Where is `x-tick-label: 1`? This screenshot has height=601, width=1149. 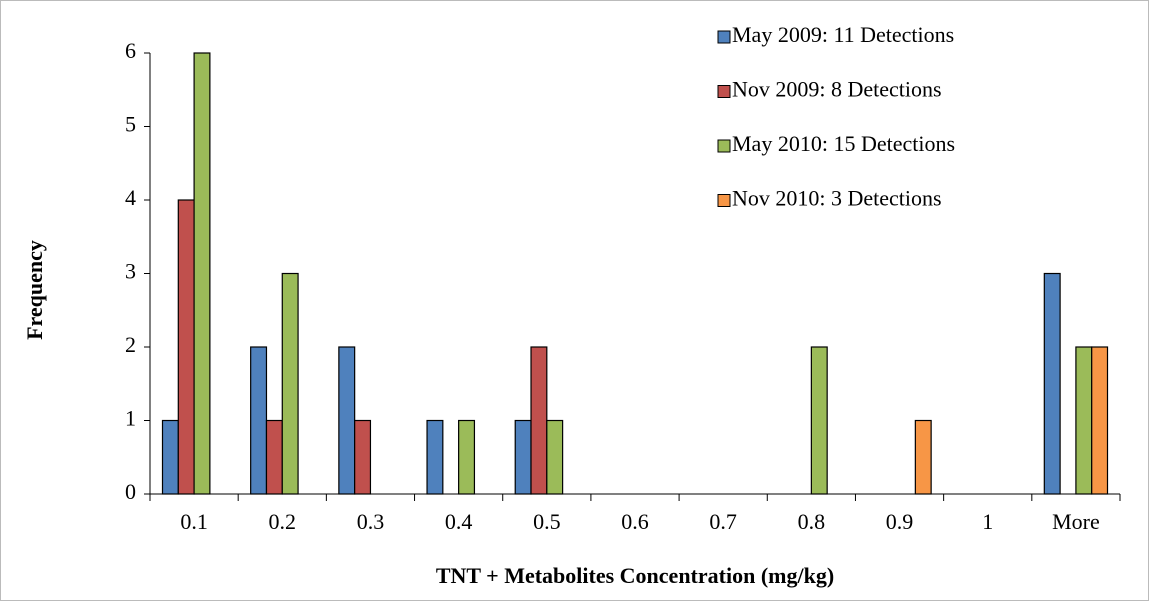 x-tick-label: 1 is located at coordinates (987, 521).